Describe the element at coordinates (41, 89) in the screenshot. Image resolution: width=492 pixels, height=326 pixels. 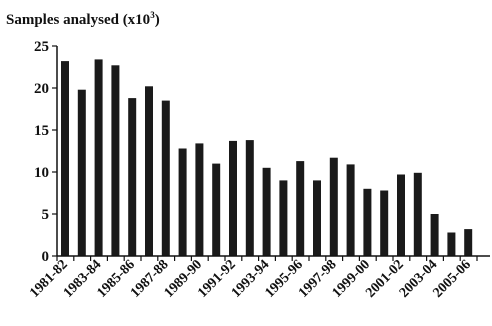
I see `y-tick-label: 20` at that location.